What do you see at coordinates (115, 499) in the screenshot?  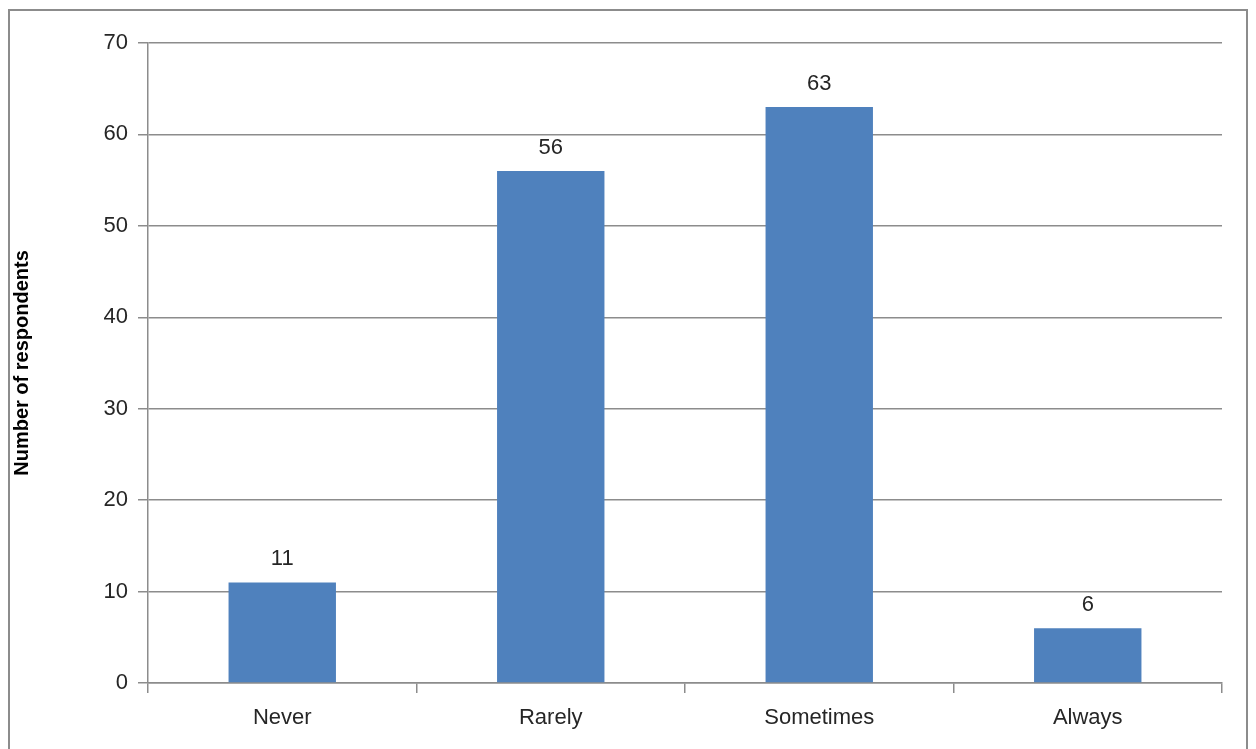 I see `y-tick-label: 20` at bounding box center [115, 499].